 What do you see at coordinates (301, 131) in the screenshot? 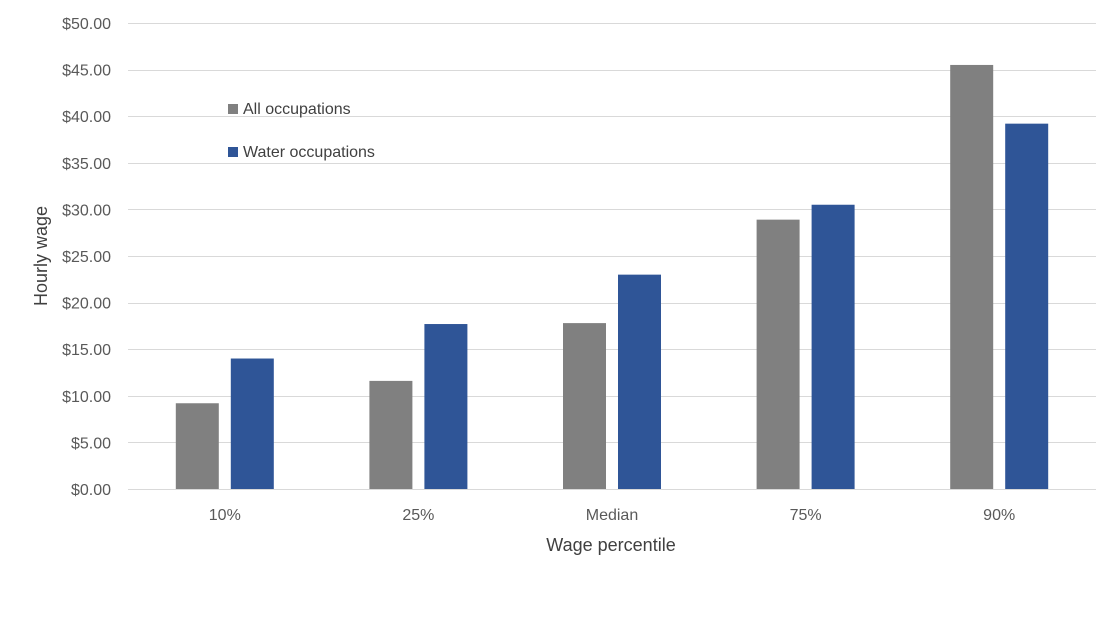
I see `legend: All occupations Water occupations` at bounding box center [301, 131].